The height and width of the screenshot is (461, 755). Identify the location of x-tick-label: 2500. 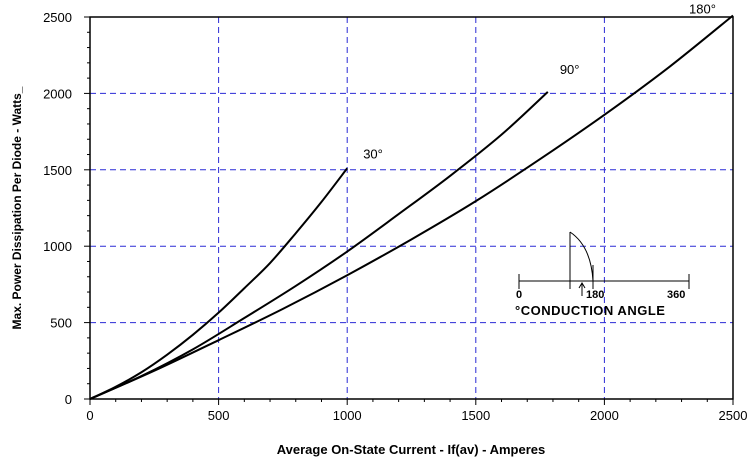
(733, 415).